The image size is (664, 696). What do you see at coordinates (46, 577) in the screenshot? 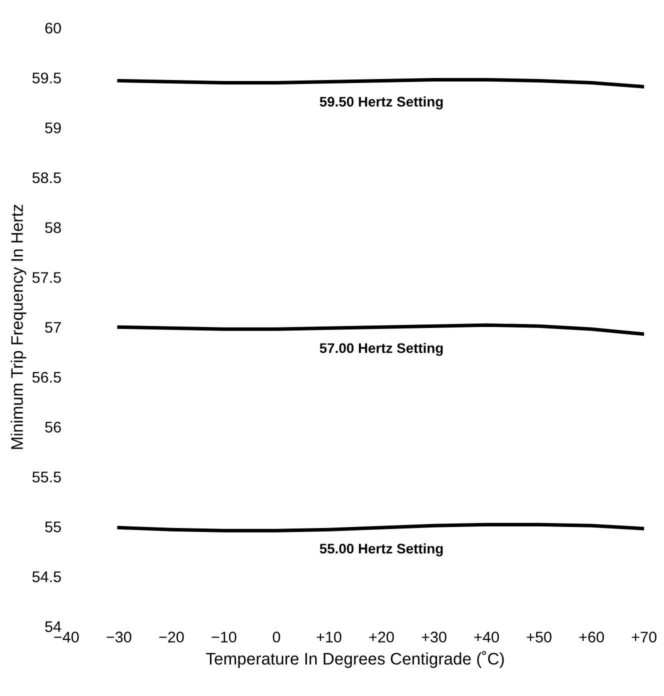
I see `y-tick-label: 54.5` at bounding box center [46, 577].